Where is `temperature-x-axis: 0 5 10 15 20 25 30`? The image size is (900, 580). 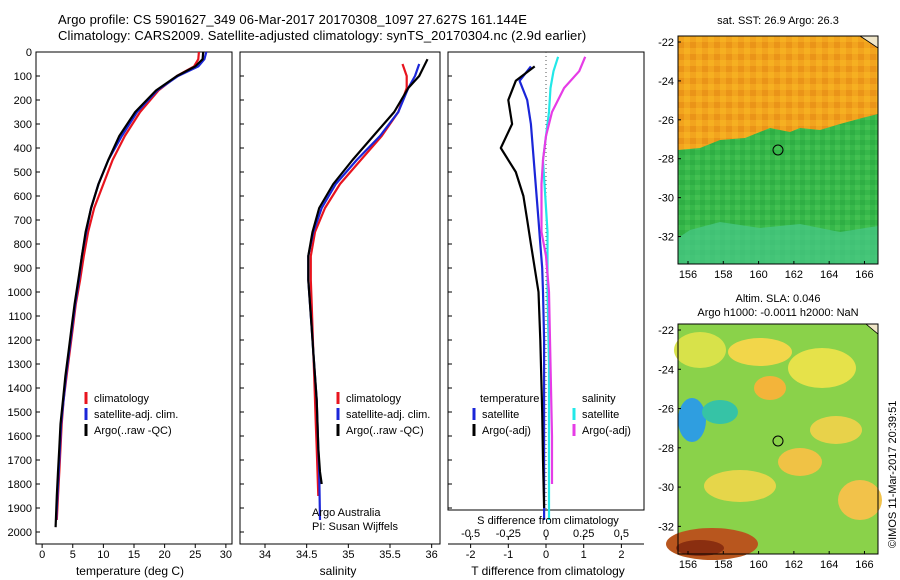
temperature-x-axis: 0 5 10 15 20 25 30 is located at coordinates (135, 552).